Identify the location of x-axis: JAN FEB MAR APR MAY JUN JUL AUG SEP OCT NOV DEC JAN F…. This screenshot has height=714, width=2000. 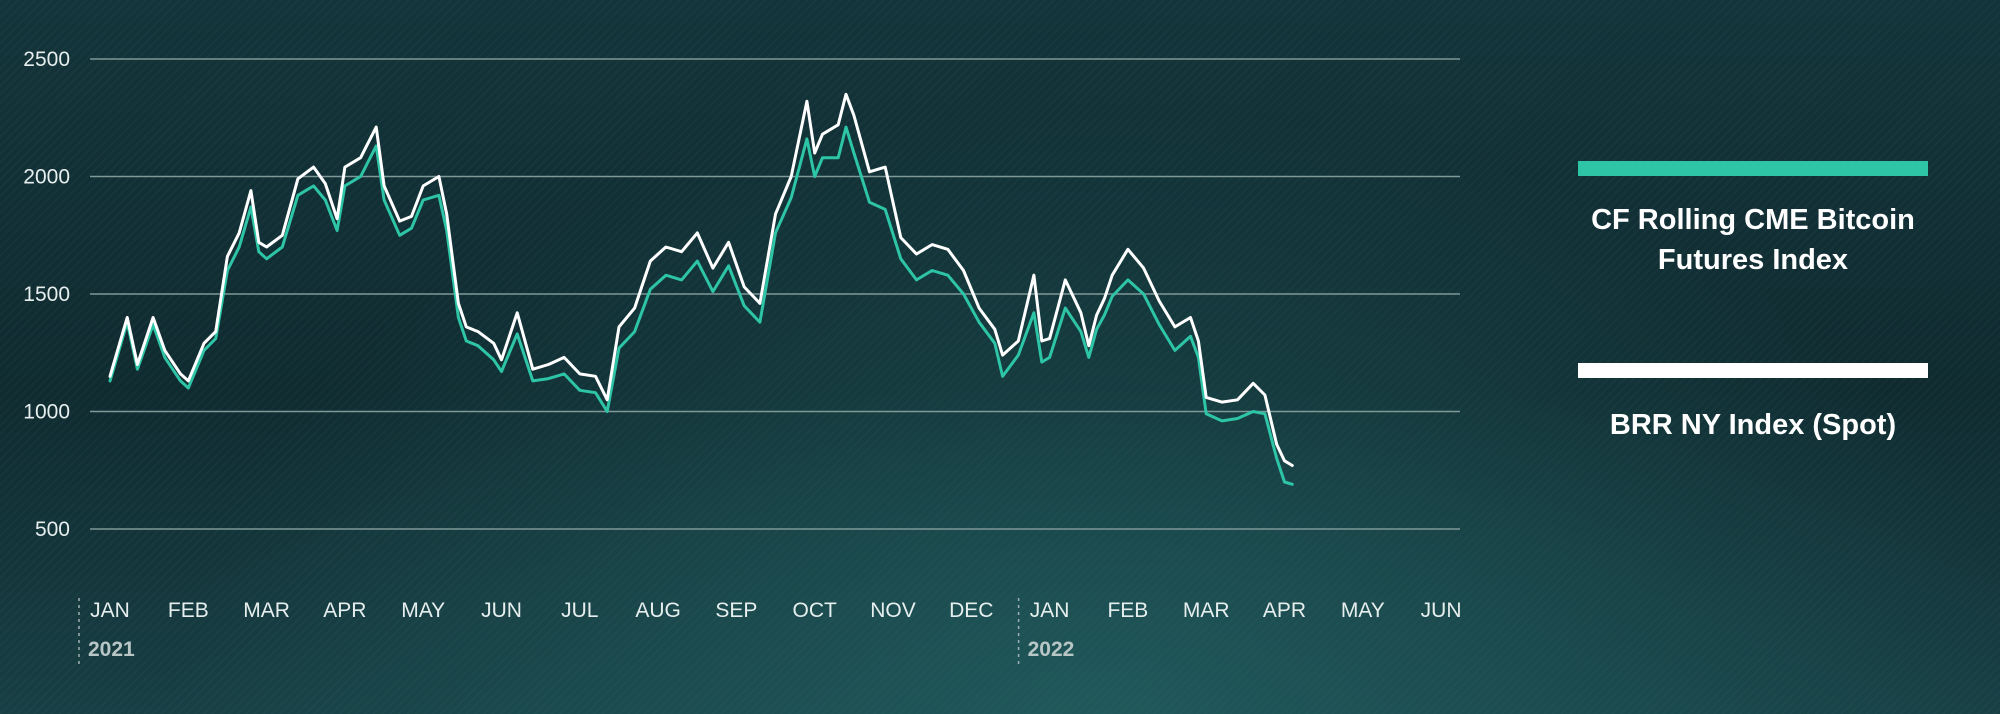
(770, 631).